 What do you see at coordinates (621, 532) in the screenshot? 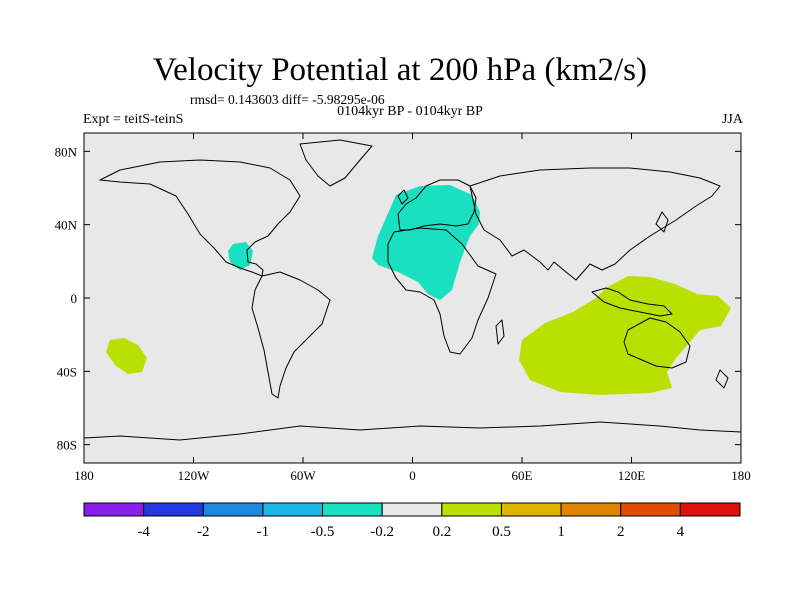
I see `colorbar-label: 2` at bounding box center [621, 532].